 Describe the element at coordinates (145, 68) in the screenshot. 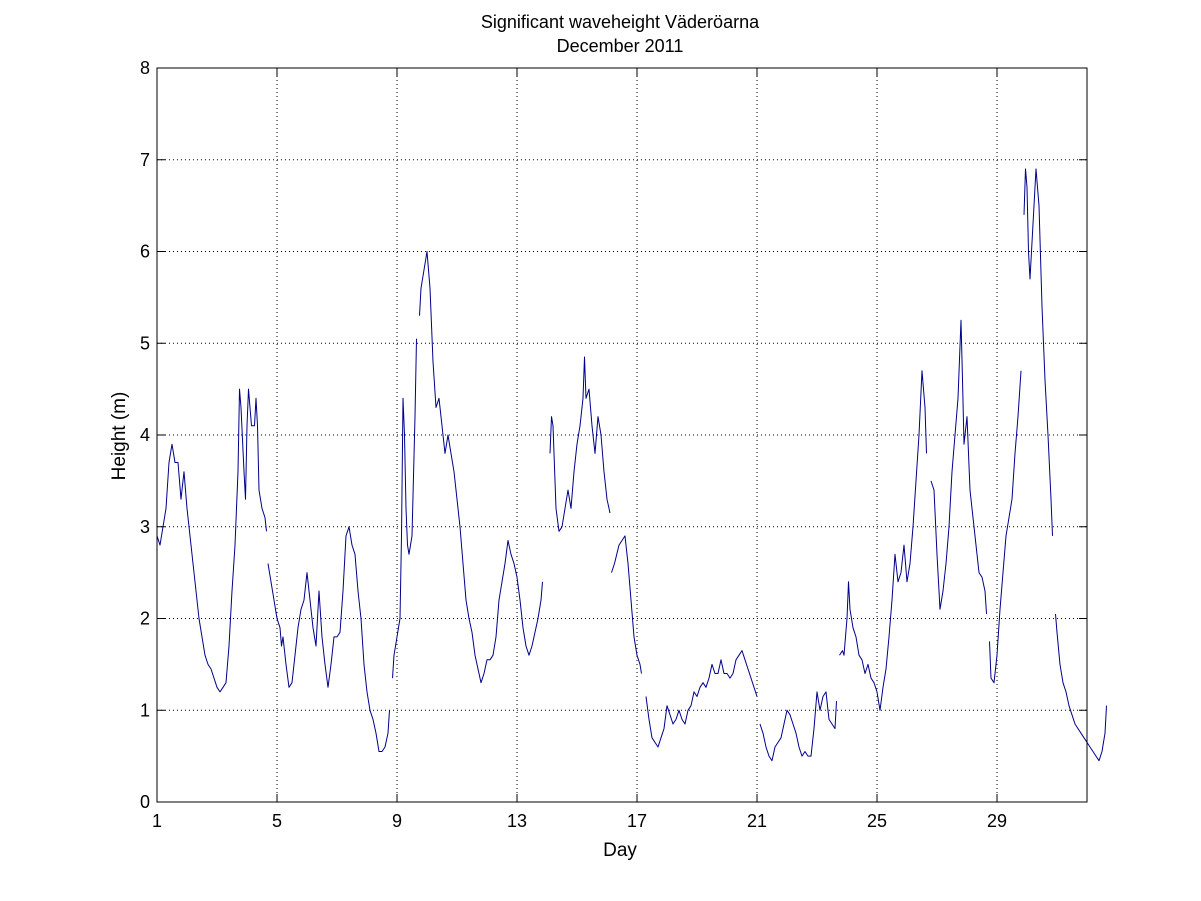

I see `y-tick-label: 8` at that location.